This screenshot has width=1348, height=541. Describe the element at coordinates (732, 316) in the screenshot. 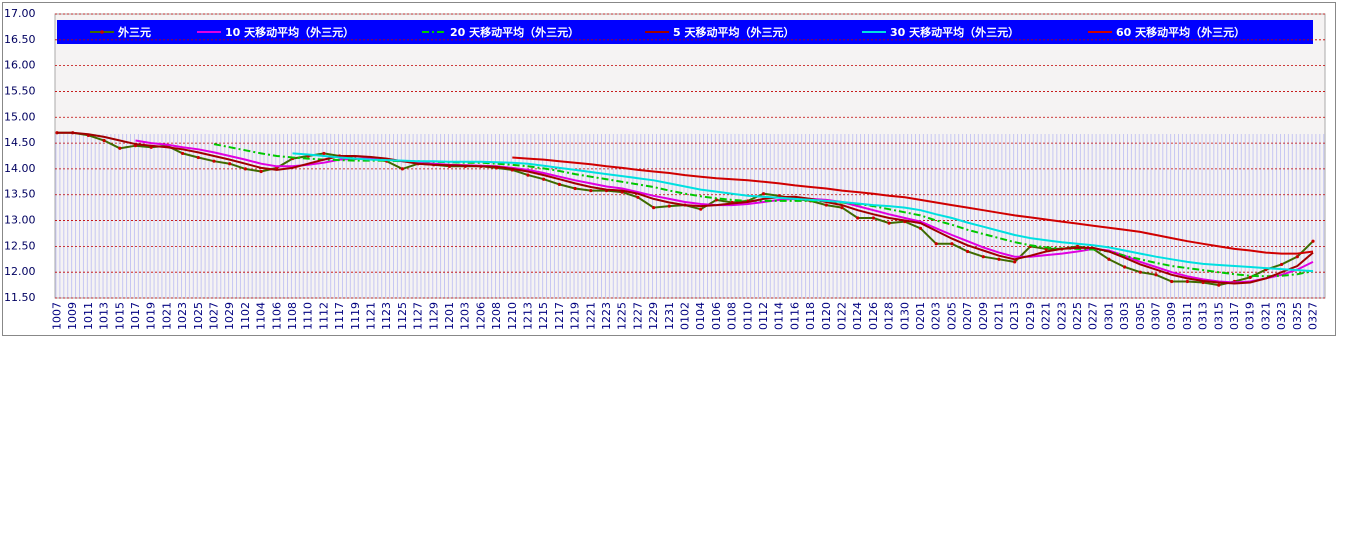

I see `x-tick-label: 0108` at that location.